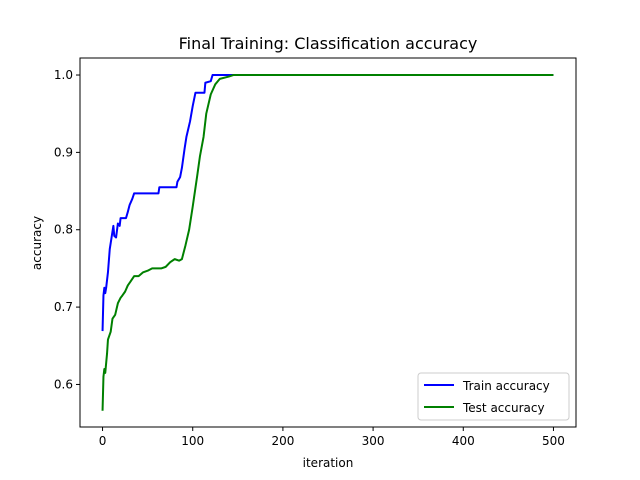 This screenshot has width=640, height=480. Describe the element at coordinates (37, 243) in the screenshot. I see `y-axis-label: accuracy` at that location.